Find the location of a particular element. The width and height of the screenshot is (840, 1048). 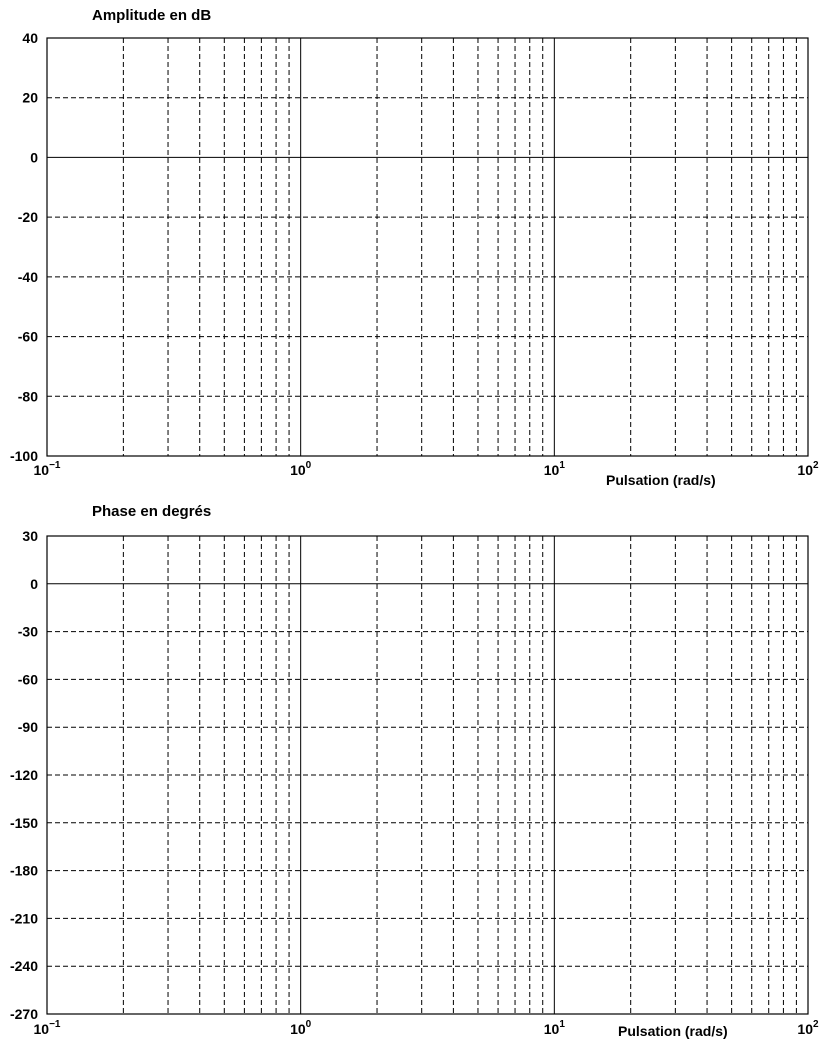

y-tick-label: -240 is located at coordinates (24, 966).